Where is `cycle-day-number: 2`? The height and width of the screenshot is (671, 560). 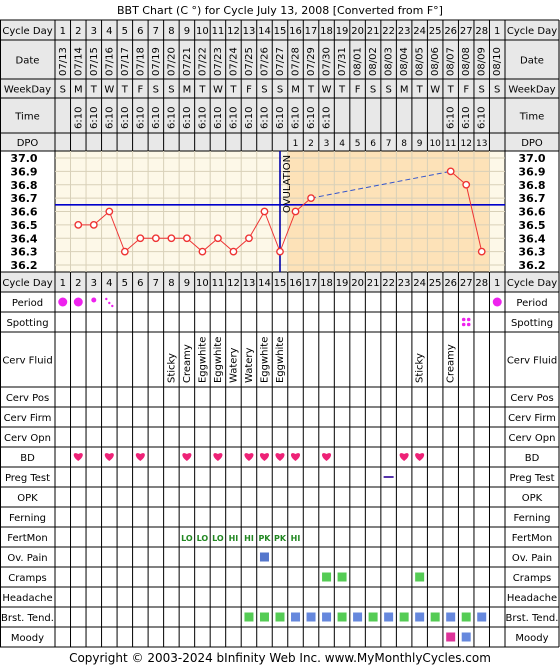 cycle-day-number: 2 is located at coordinates (78, 283).